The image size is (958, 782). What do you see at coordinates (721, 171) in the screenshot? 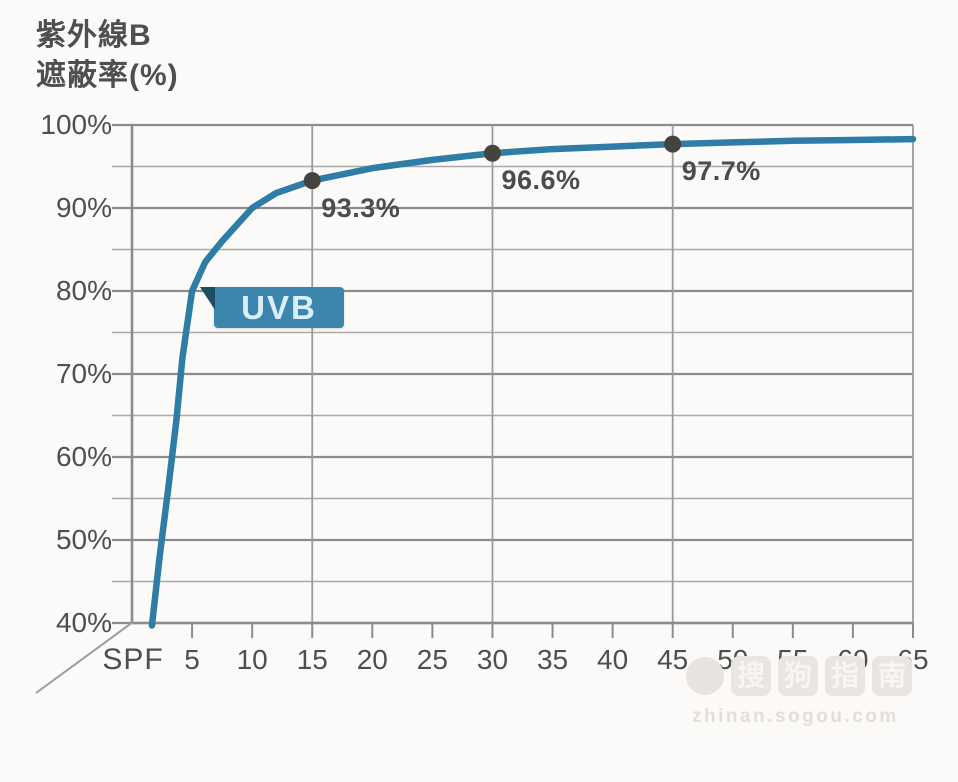
I see `data-point-label: 97.7%` at bounding box center [721, 171].